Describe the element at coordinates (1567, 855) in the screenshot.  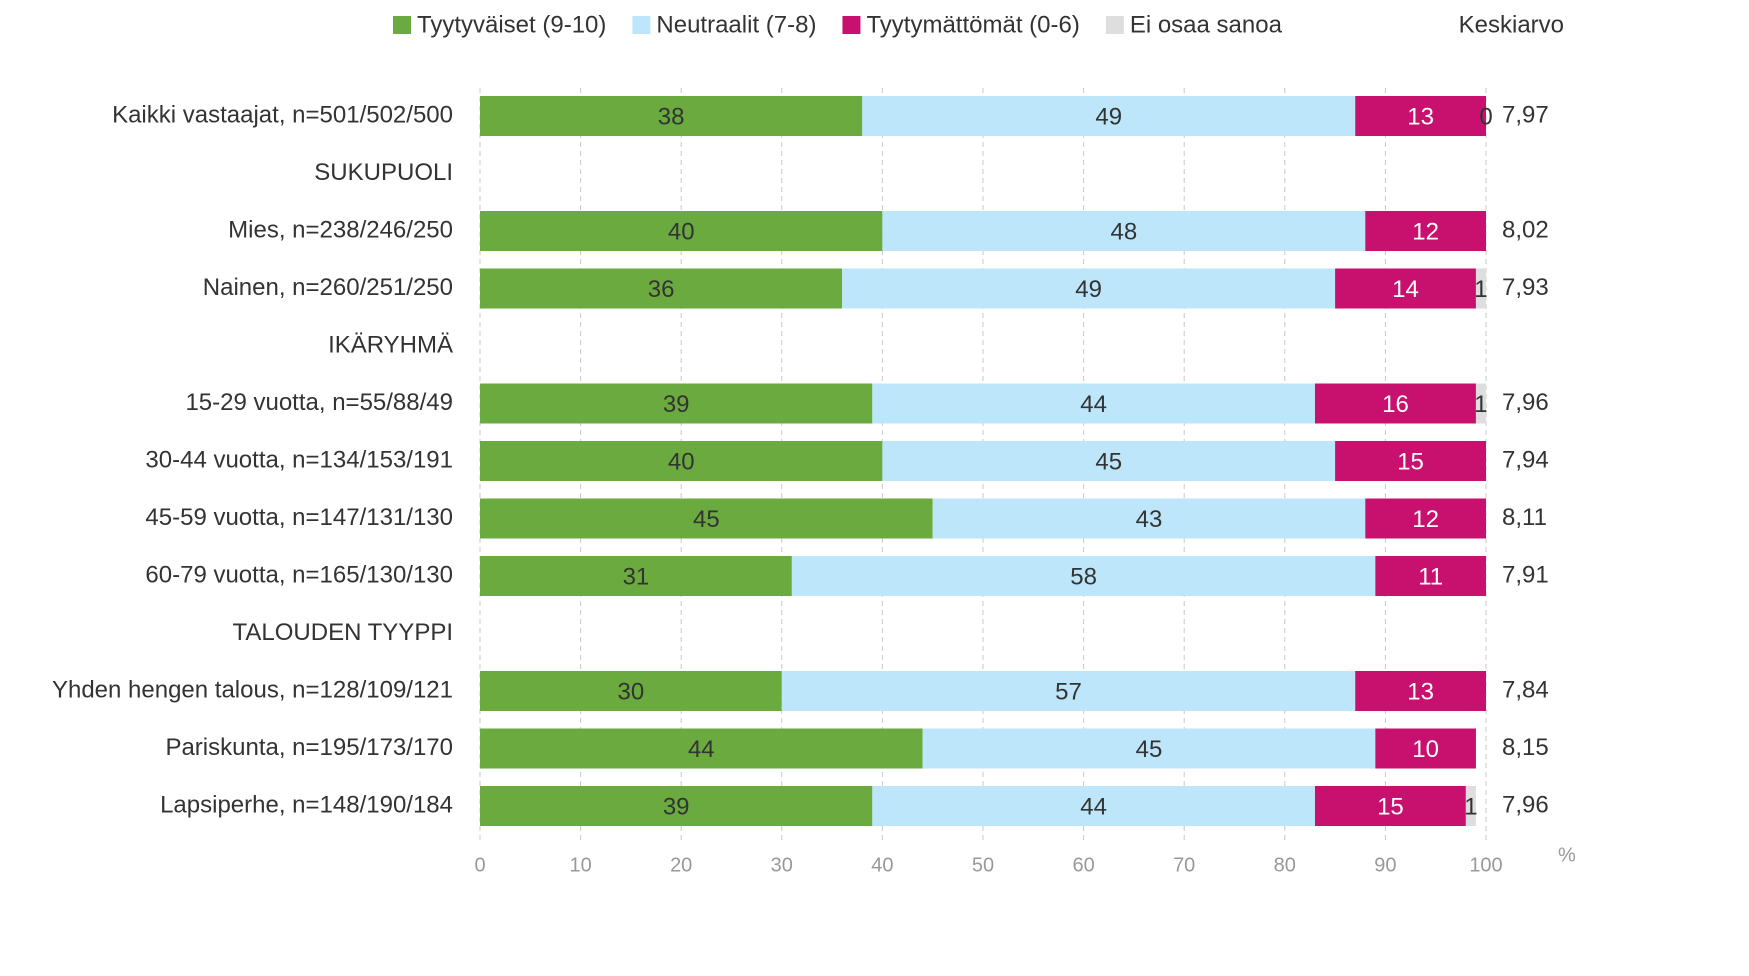
I see `x-axis-label: %` at that location.